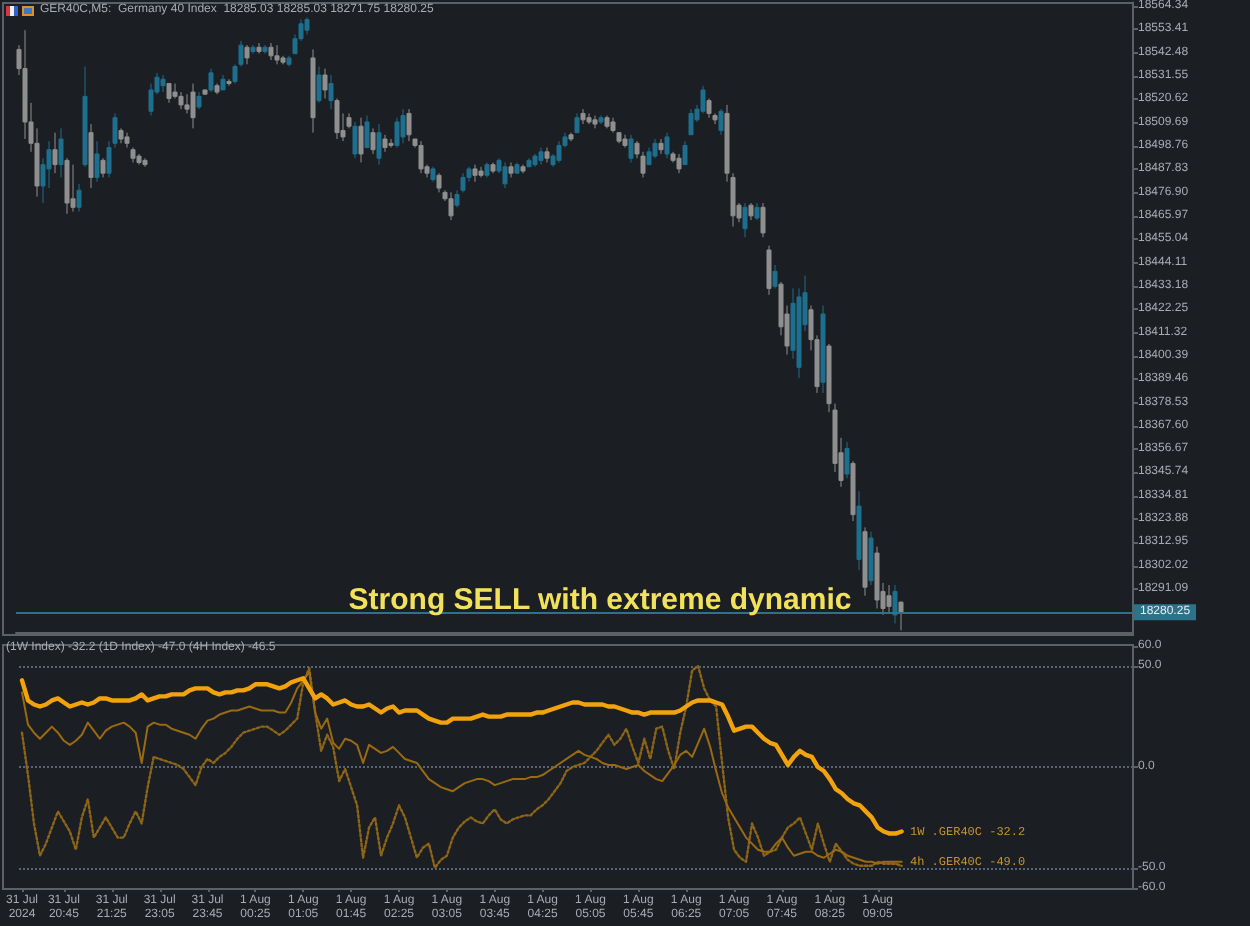  I want to click on line-series, so click(461, 756).